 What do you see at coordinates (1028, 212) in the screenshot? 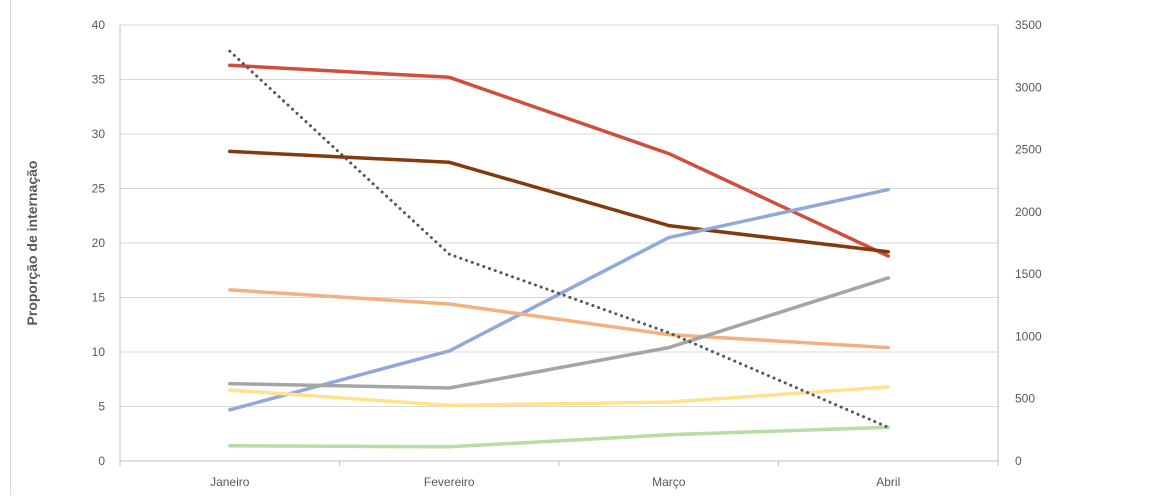
I see `y2-tick-label: 2000` at bounding box center [1028, 212].